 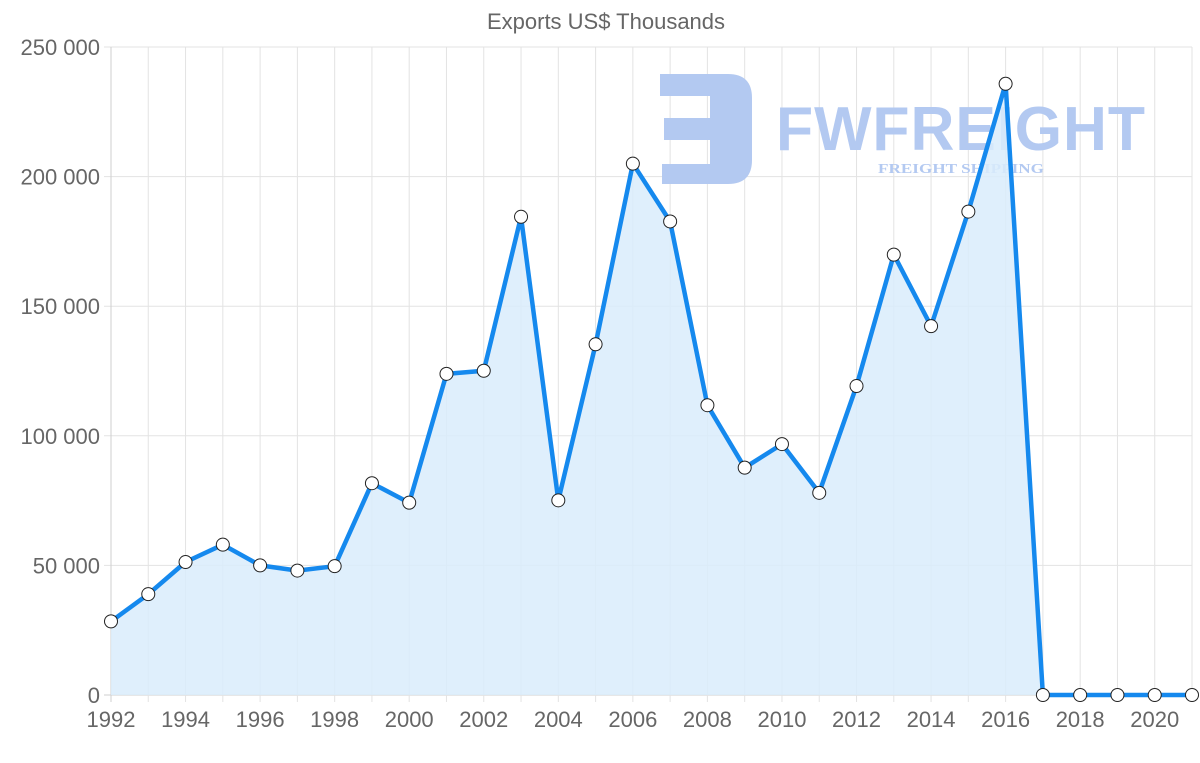 What do you see at coordinates (856, 719) in the screenshot?
I see `x-tick-label: 2012` at bounding box center [856, 719].